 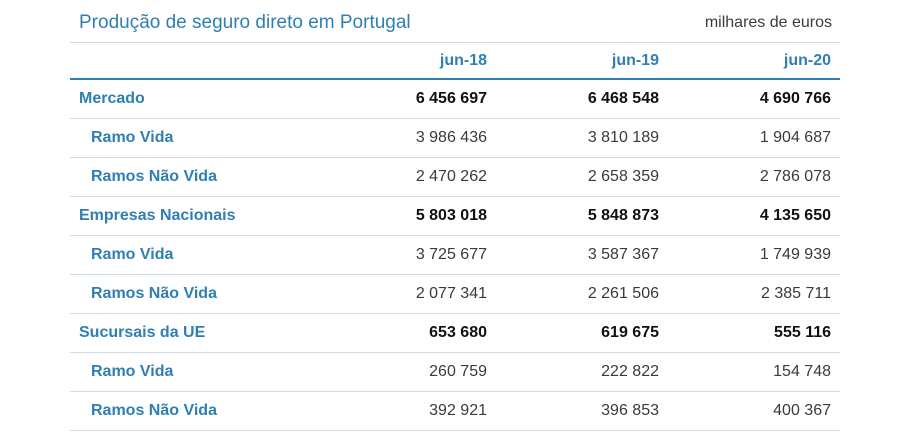 I want to click on row-value: 3 810 189, so click(x=623, y=137).